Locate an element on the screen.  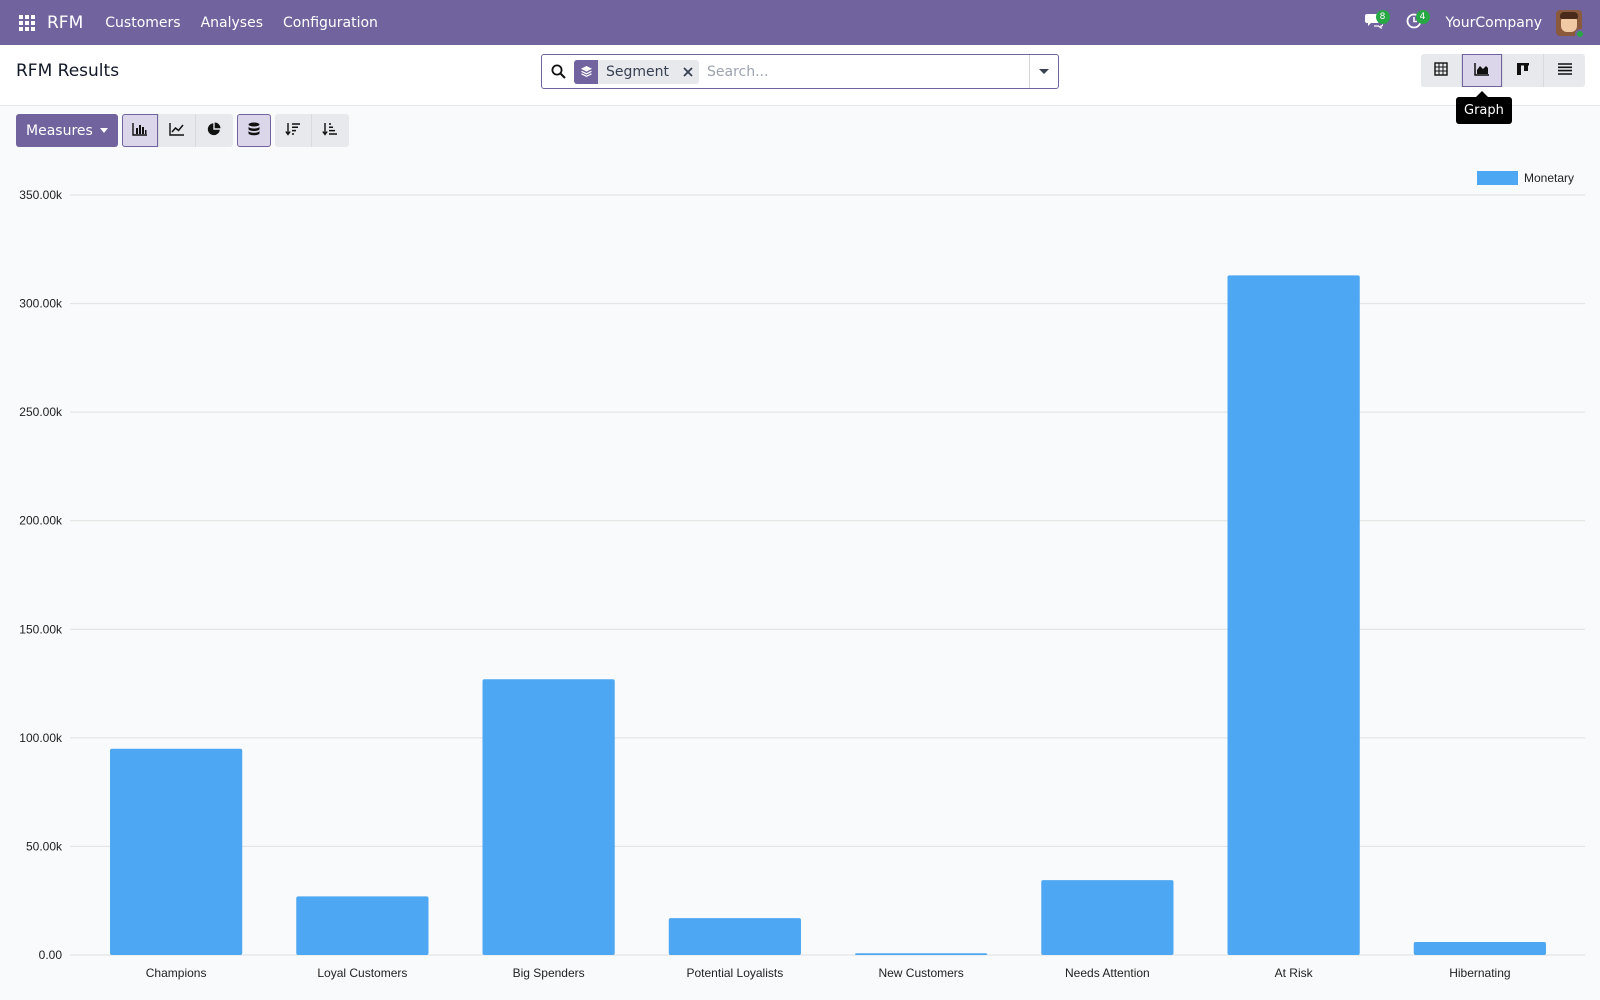
pivot-view-button is located at coordinates (1441, 70).